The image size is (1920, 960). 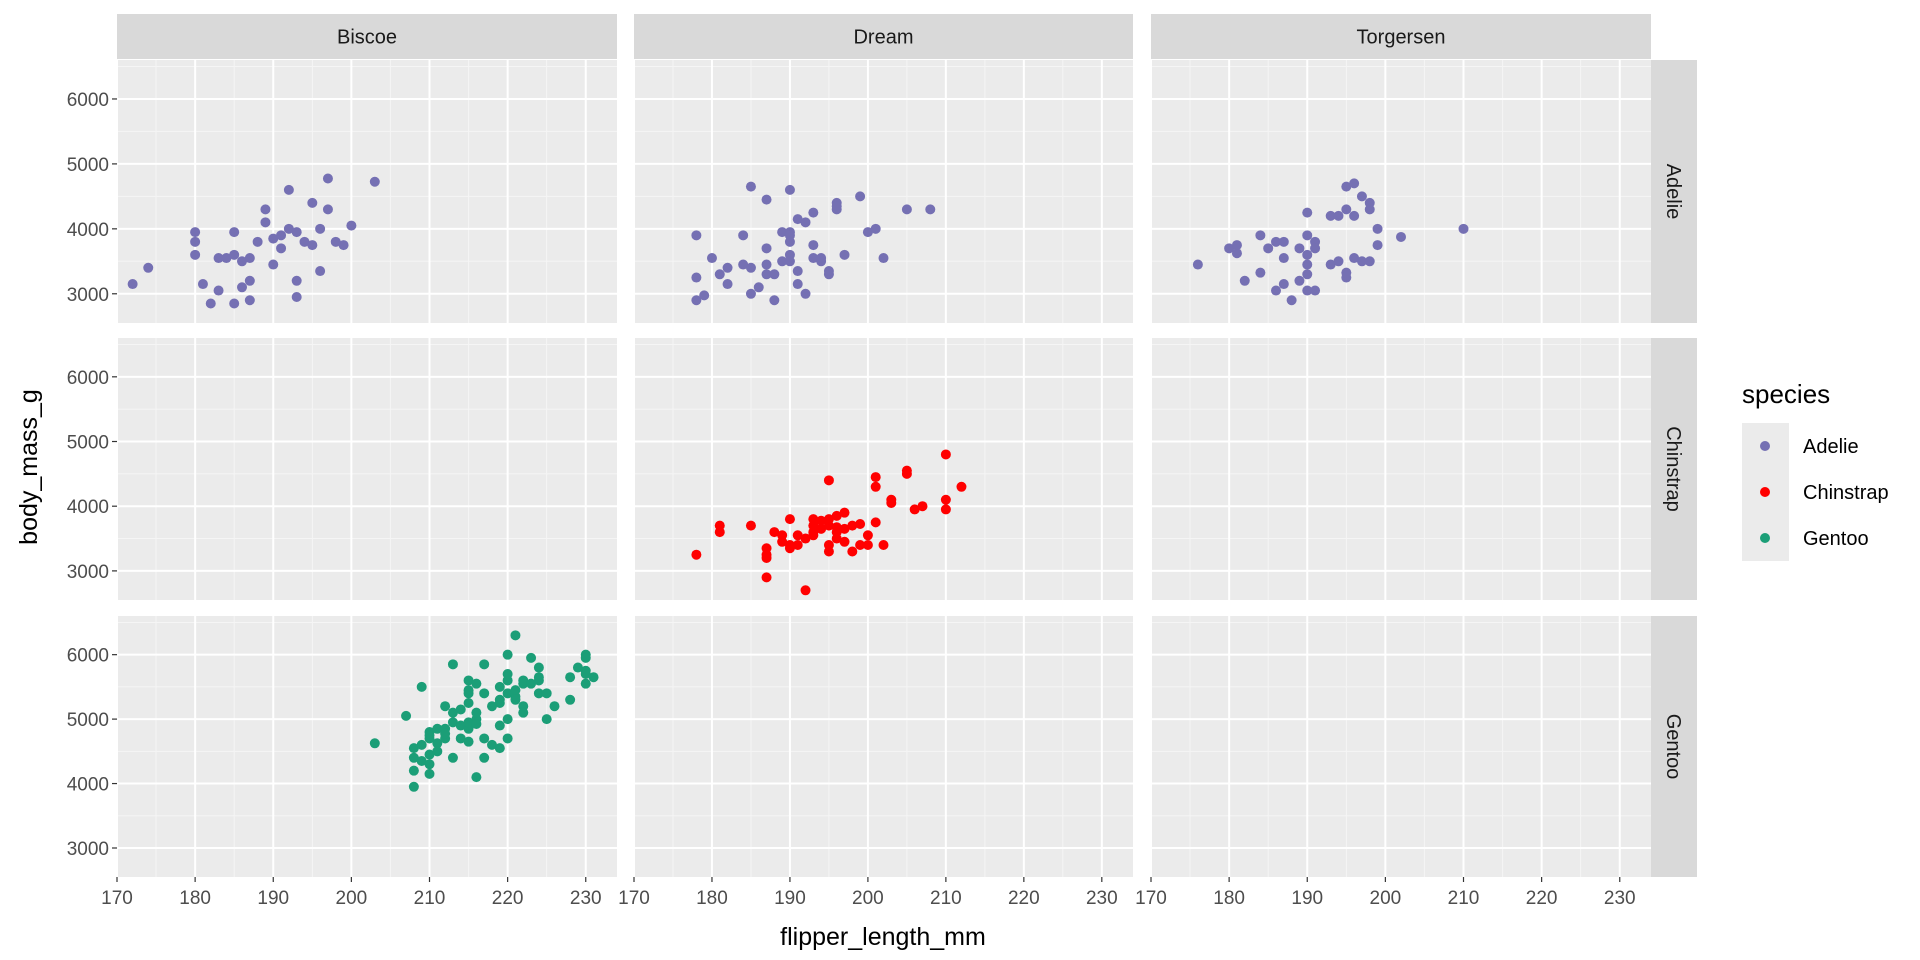 What do you see at coordinates (88, 785) in the screenshot?
I see `y-tick-label: 4000` at bounding box center [88, 785].